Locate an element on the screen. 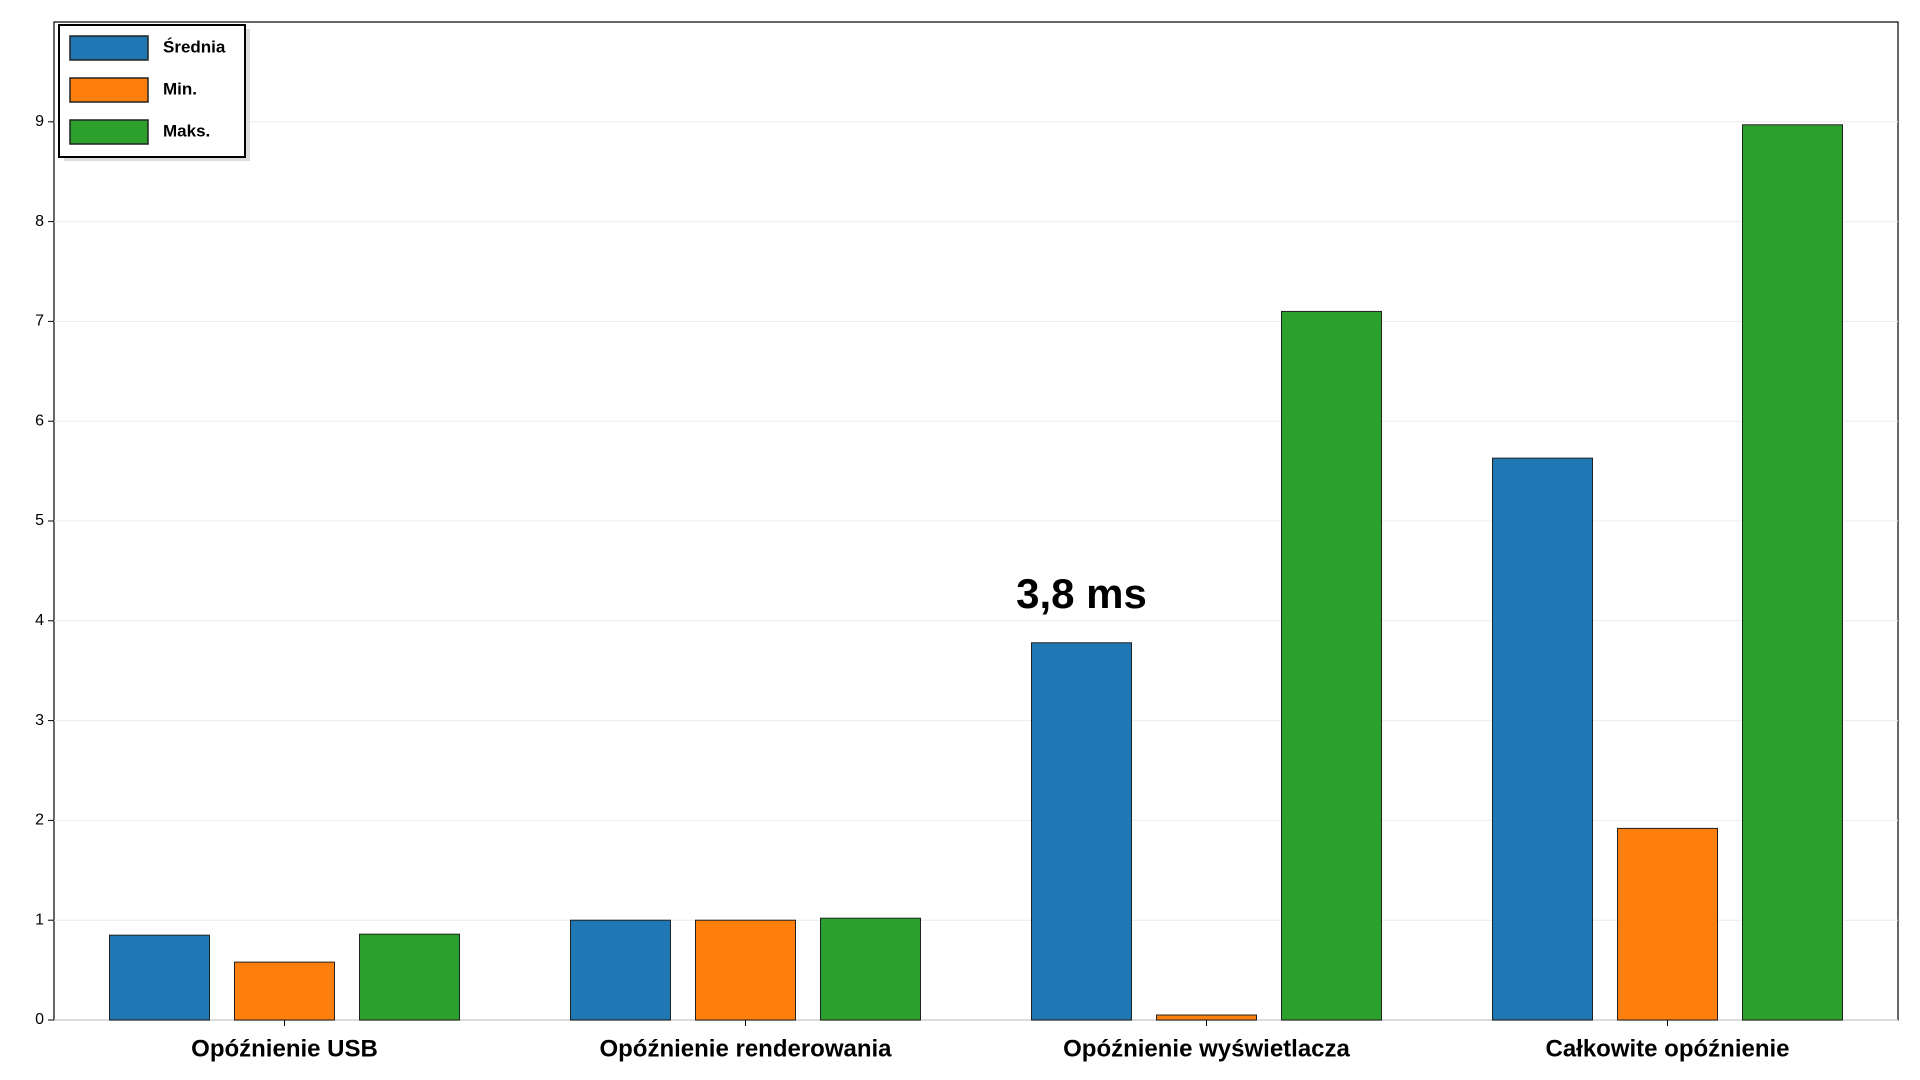  x-tick-label: Opóźnienie wyświetlacza is located at coordinates (1206, 1048).